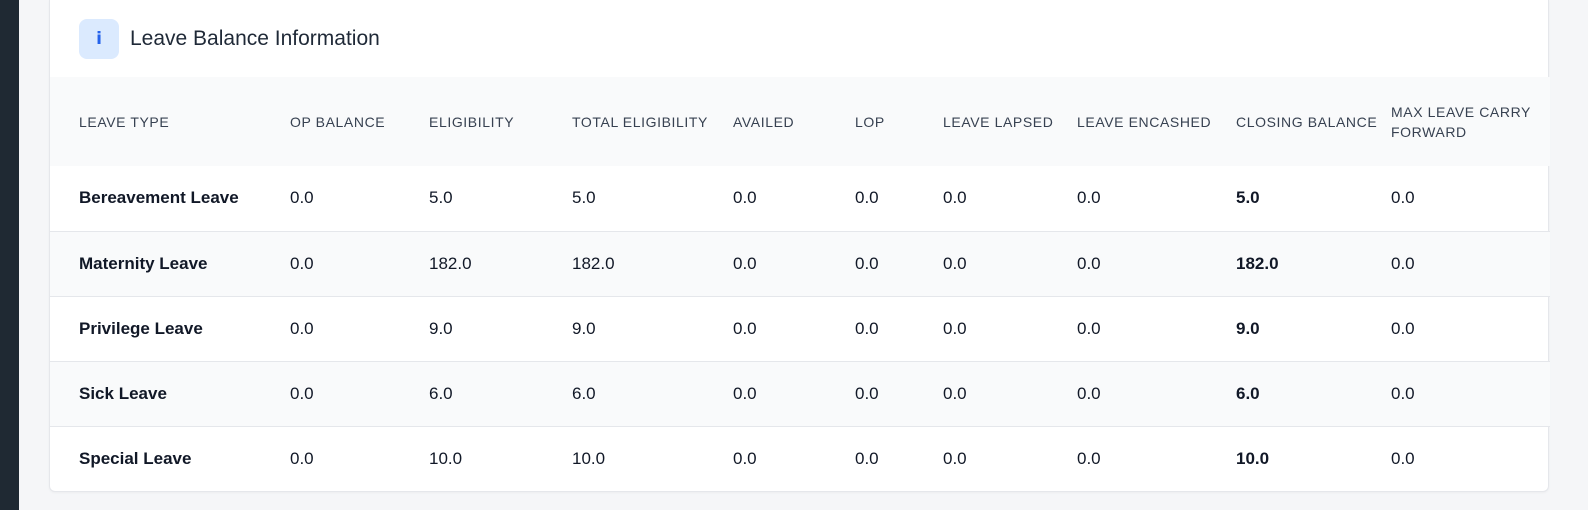 This screenshot has width=1588, height=510. What do you see at coordinates (1253, 458) in the screenshot?
I see `closing-balance-cell: 10.0` at bounding box center [1253, 458].